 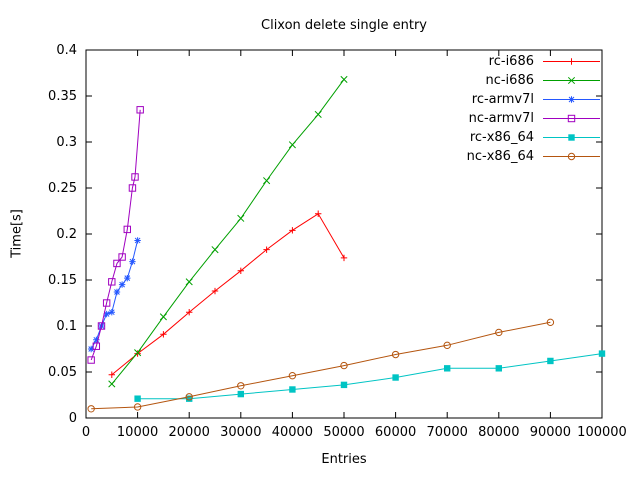 I want to click on y-tick-label: 0.25, so click(x=62, y=188).